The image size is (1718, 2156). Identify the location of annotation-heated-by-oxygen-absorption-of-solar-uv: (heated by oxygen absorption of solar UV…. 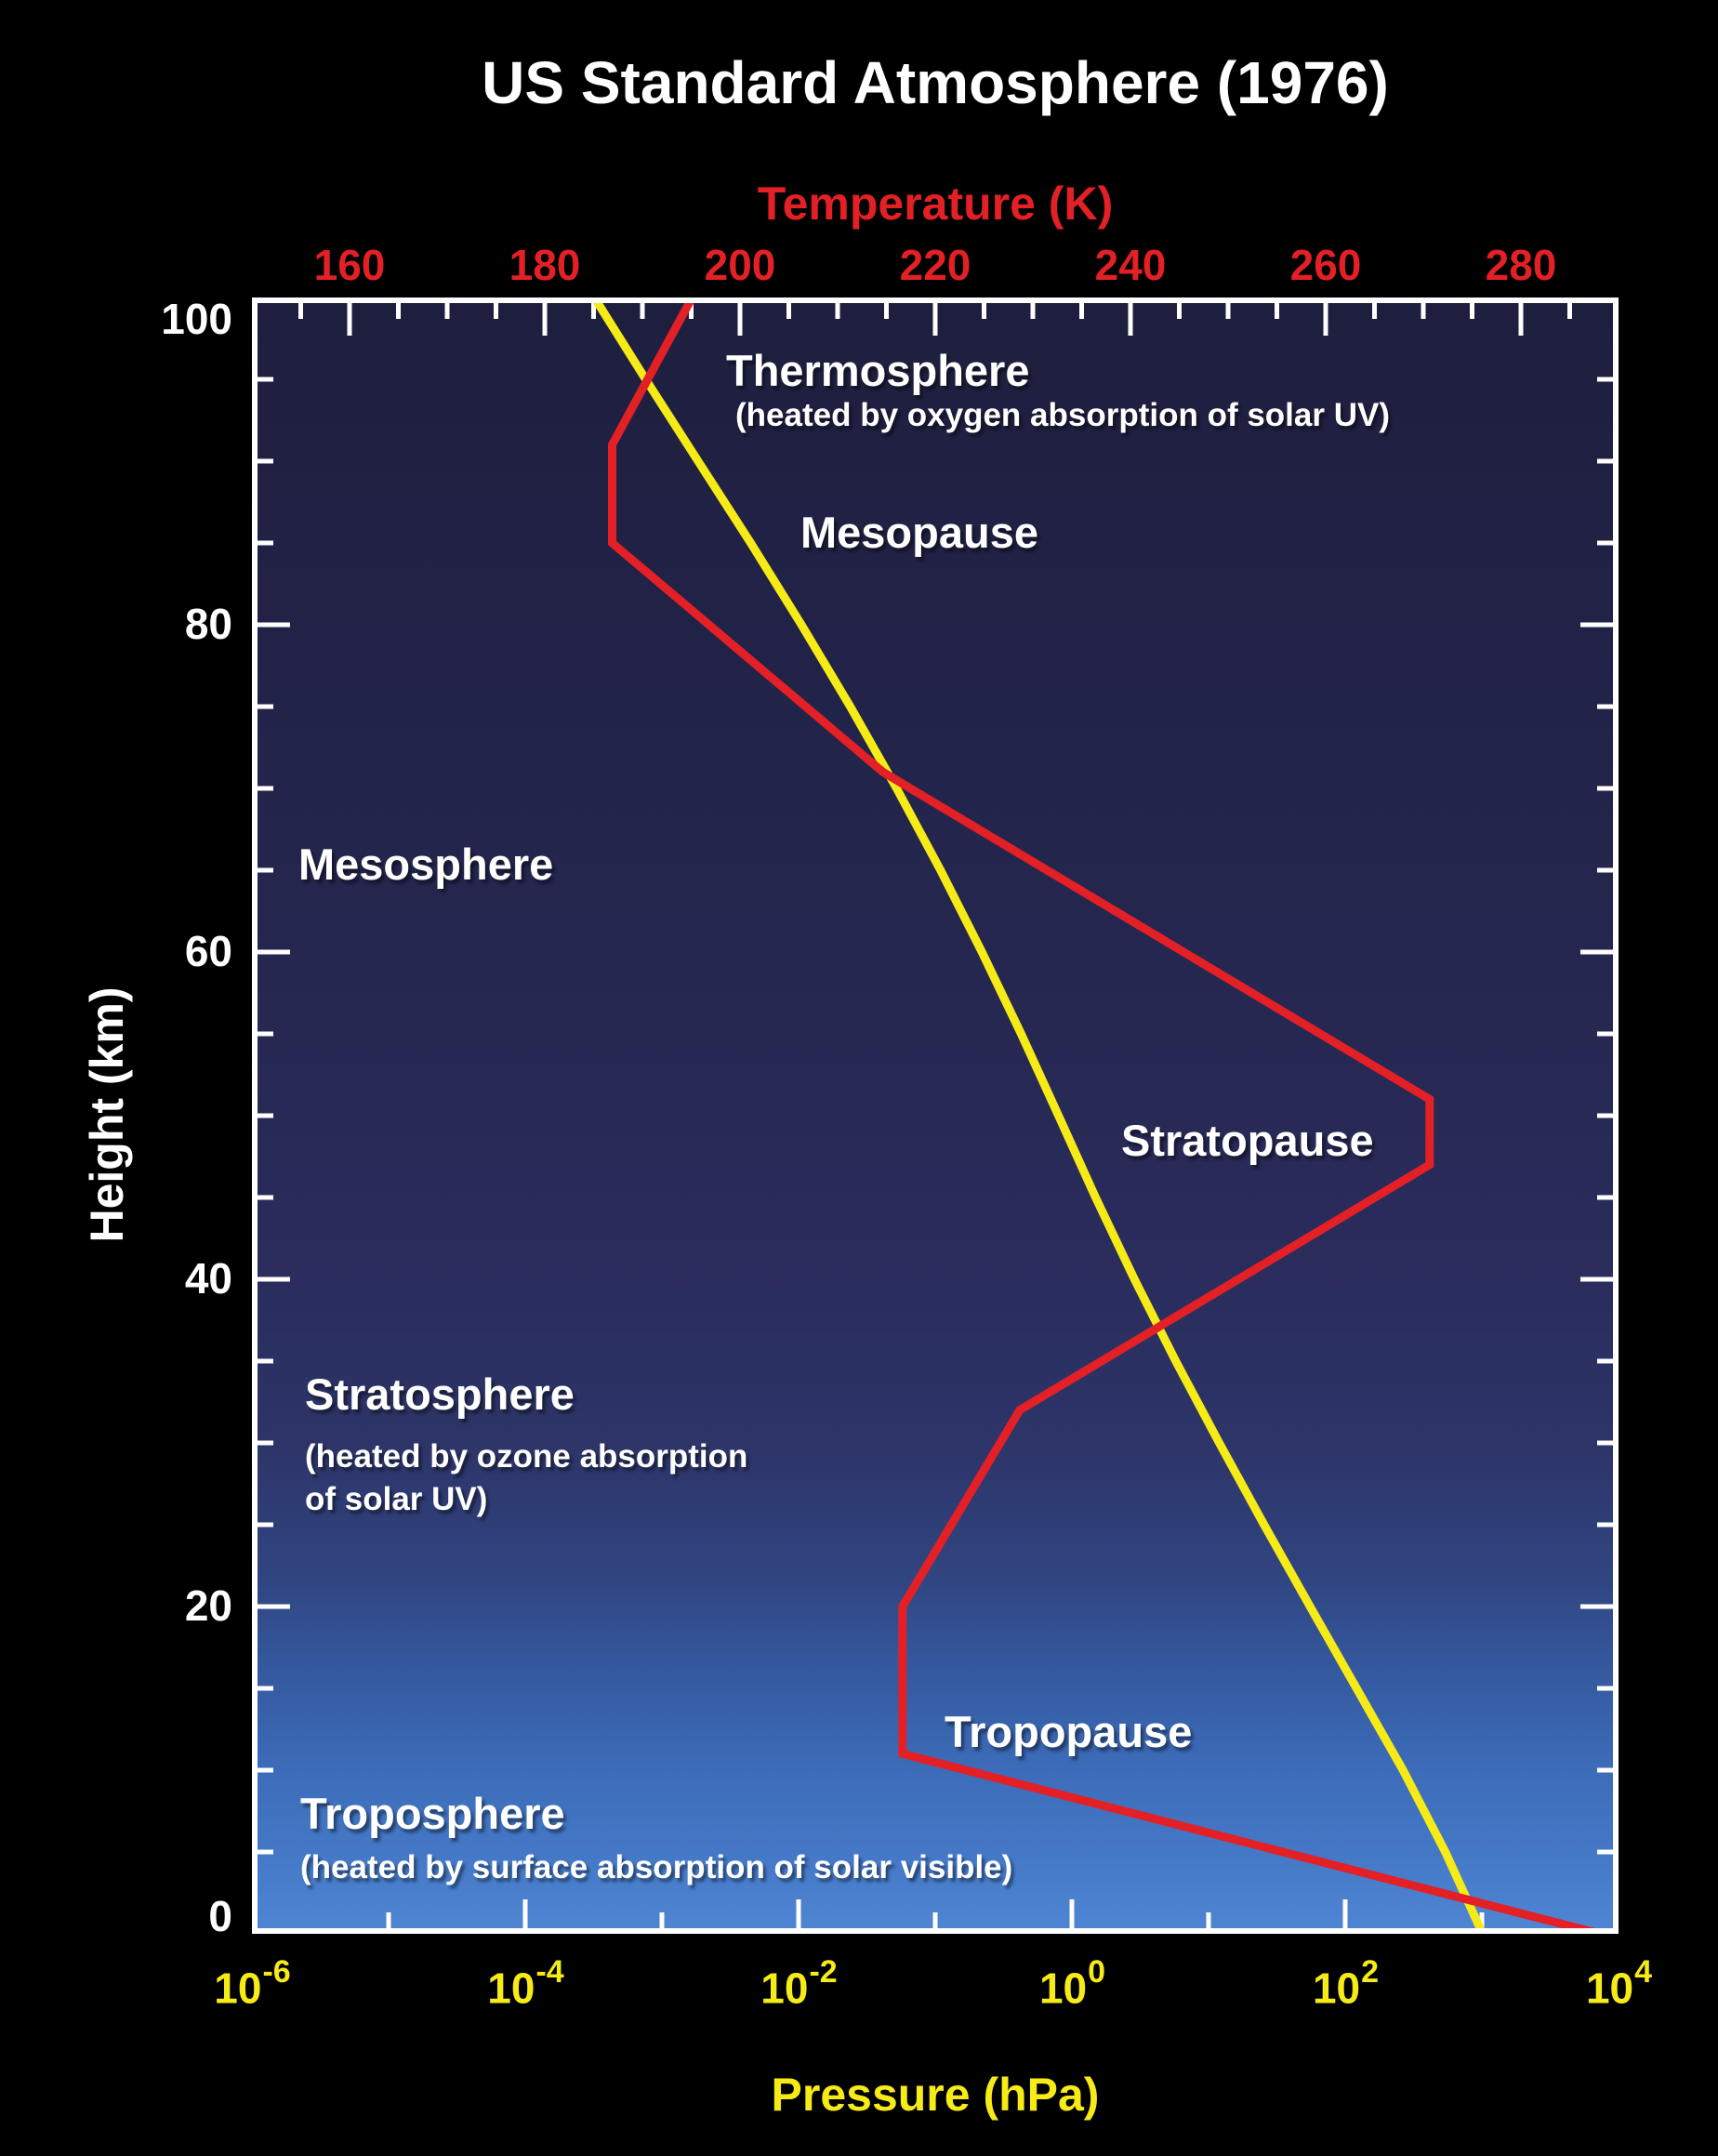
(1062, 415).